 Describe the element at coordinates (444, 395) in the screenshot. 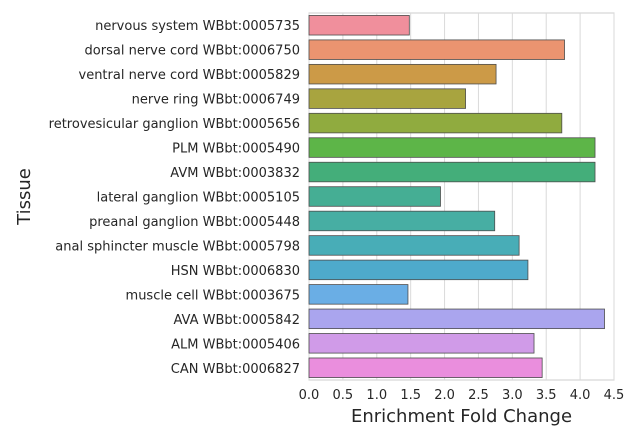

I see `x-tick-label: 2.0` at that location.